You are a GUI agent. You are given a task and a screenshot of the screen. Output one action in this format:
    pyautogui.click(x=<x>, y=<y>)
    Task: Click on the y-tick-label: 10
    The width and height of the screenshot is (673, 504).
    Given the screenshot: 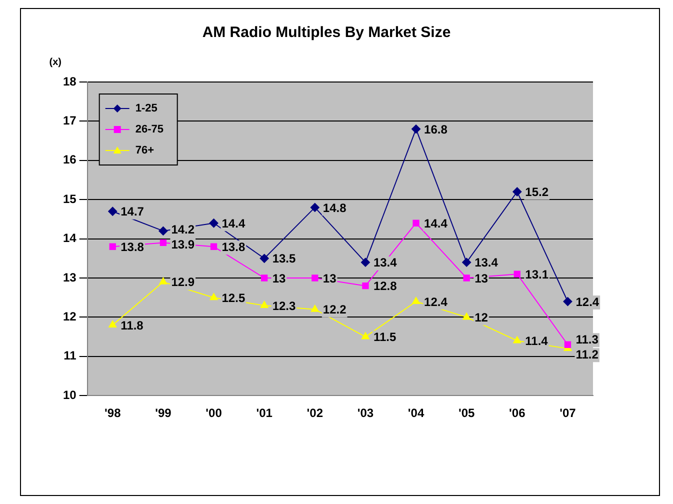 What is the action you would take?
    pyautogui.click(x=69, y=395)
    